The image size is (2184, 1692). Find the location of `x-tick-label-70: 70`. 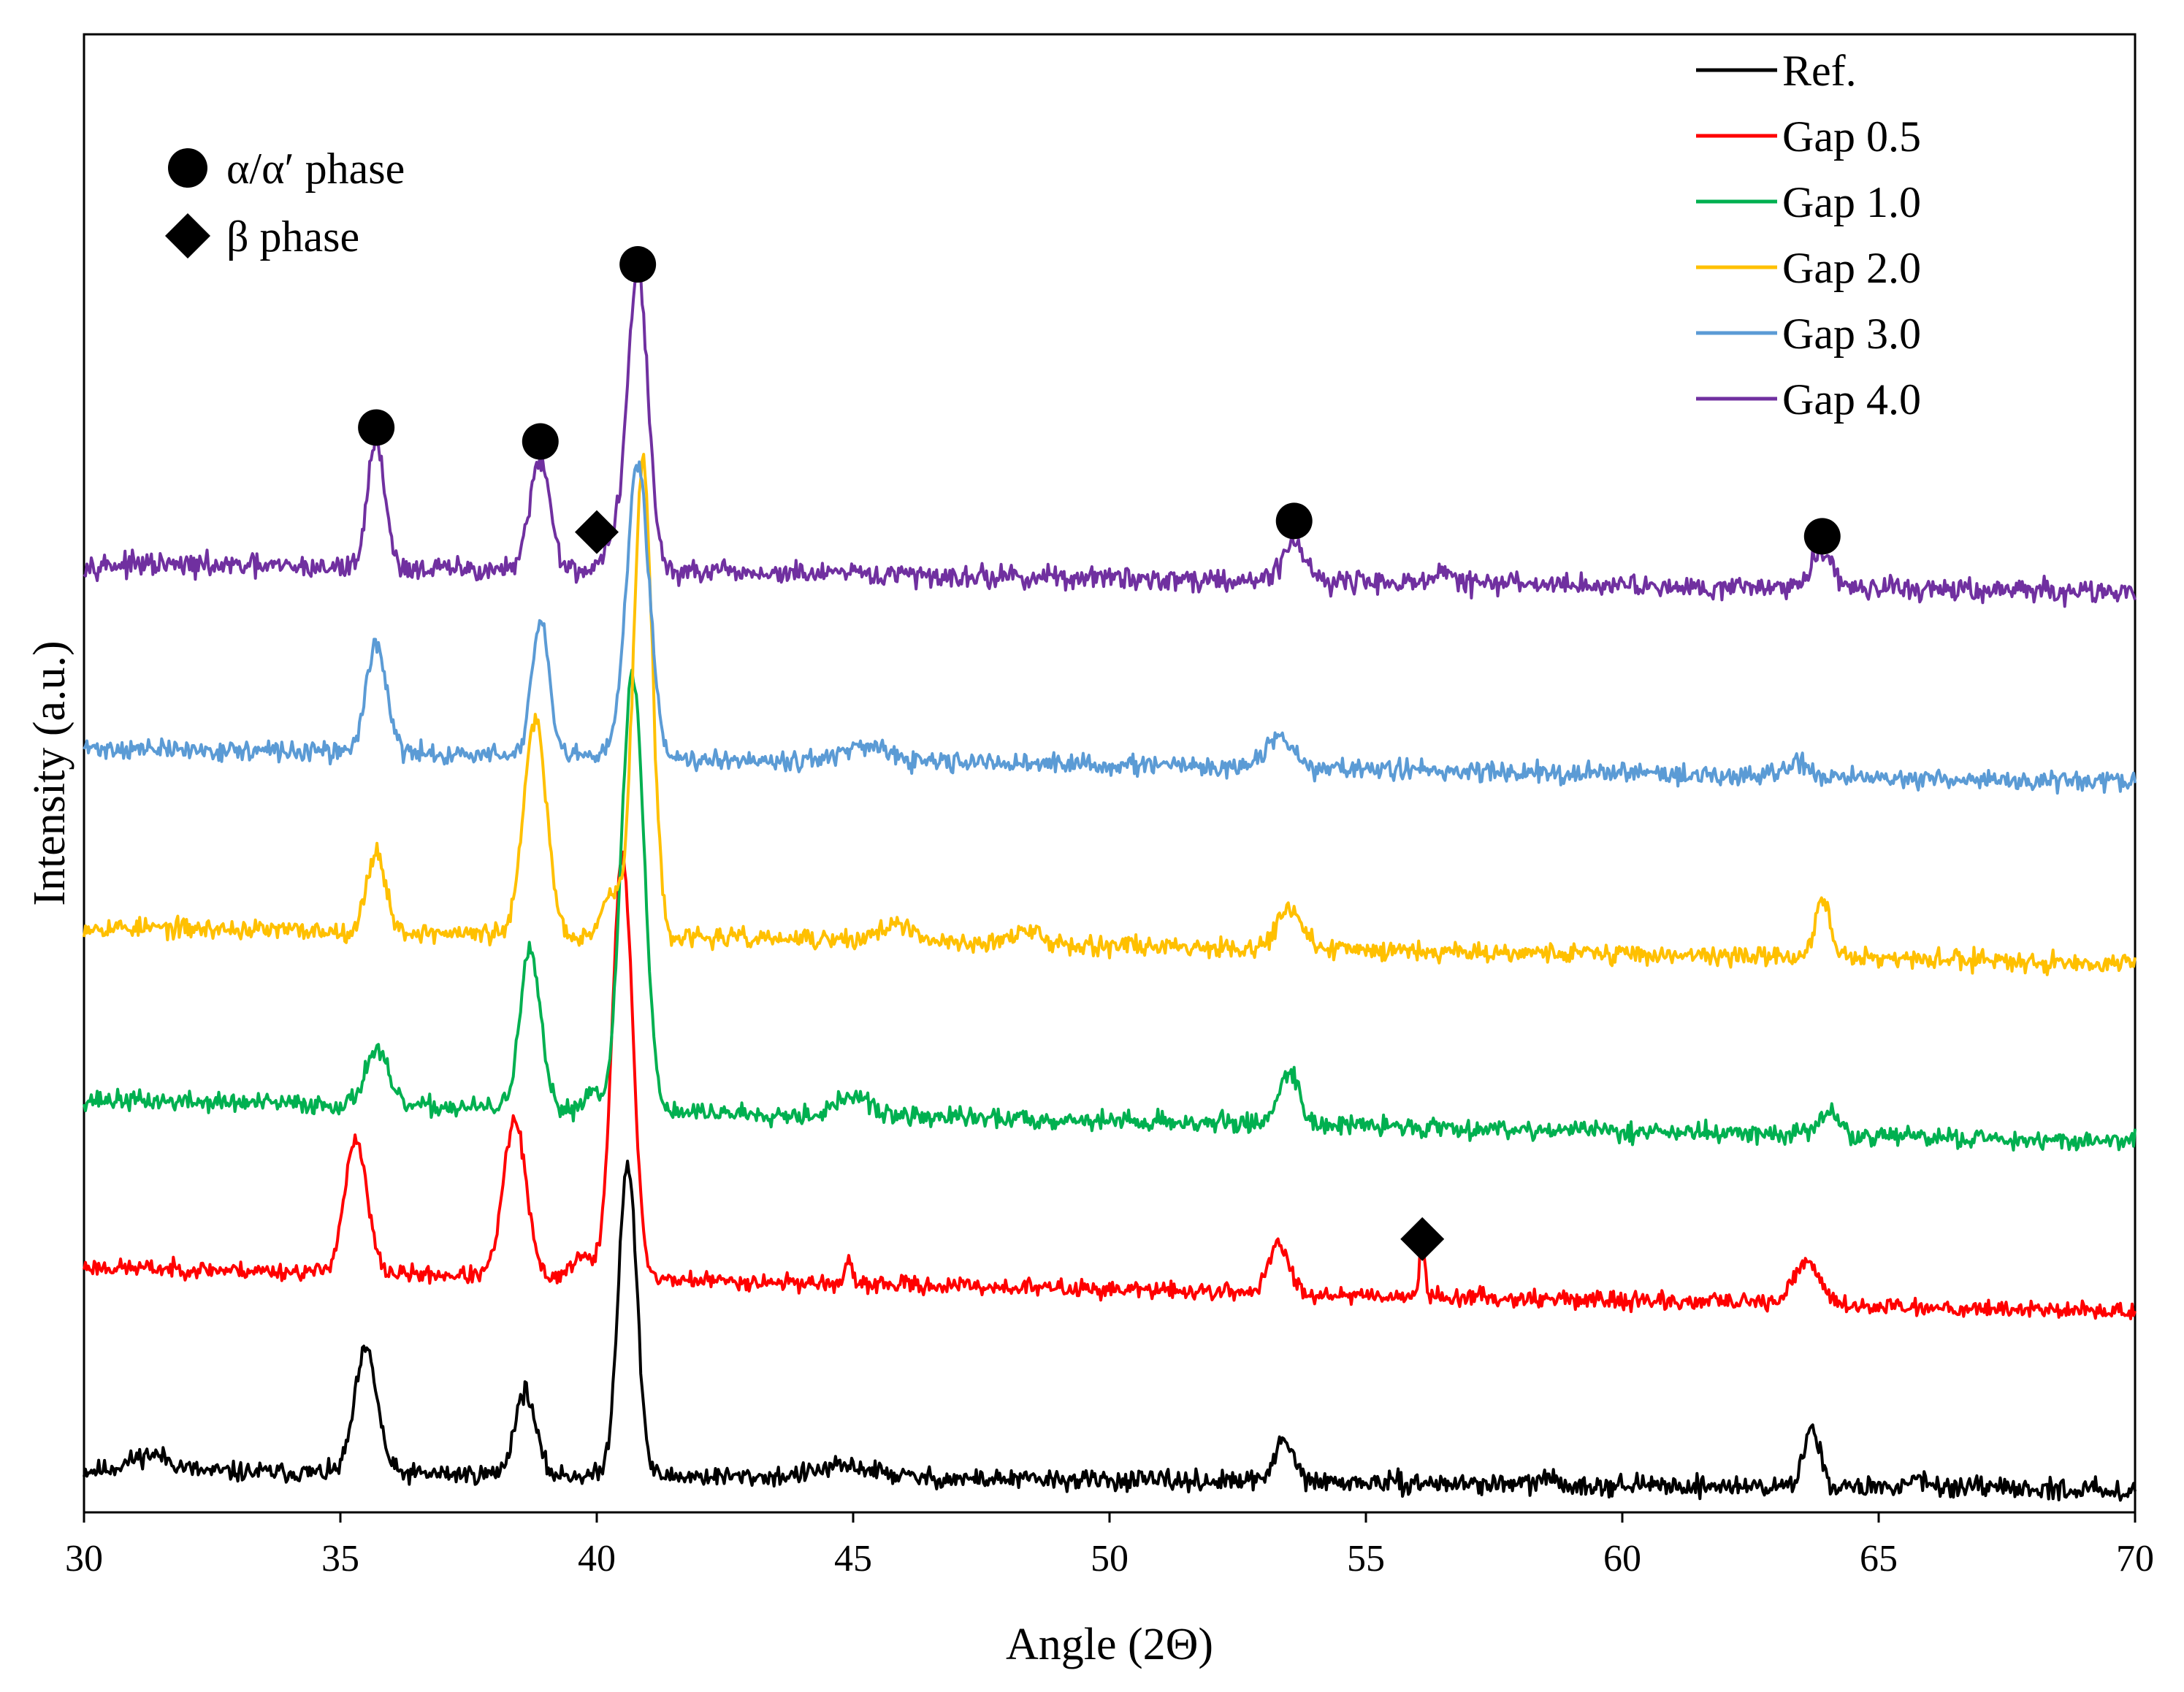

x-tick-label-70: 70 is located at coordinates (2135, 1559).